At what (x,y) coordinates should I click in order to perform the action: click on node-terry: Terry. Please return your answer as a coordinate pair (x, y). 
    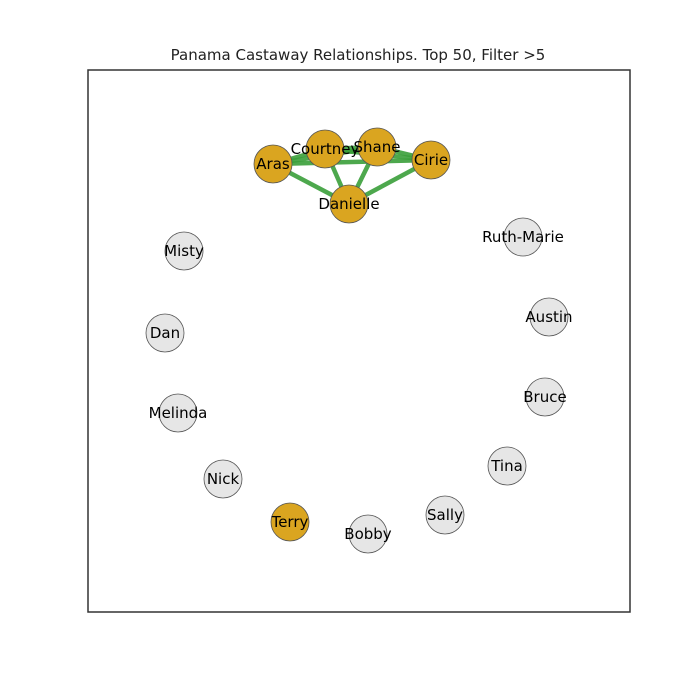
    Looking at the image, I should click on (290, 522).